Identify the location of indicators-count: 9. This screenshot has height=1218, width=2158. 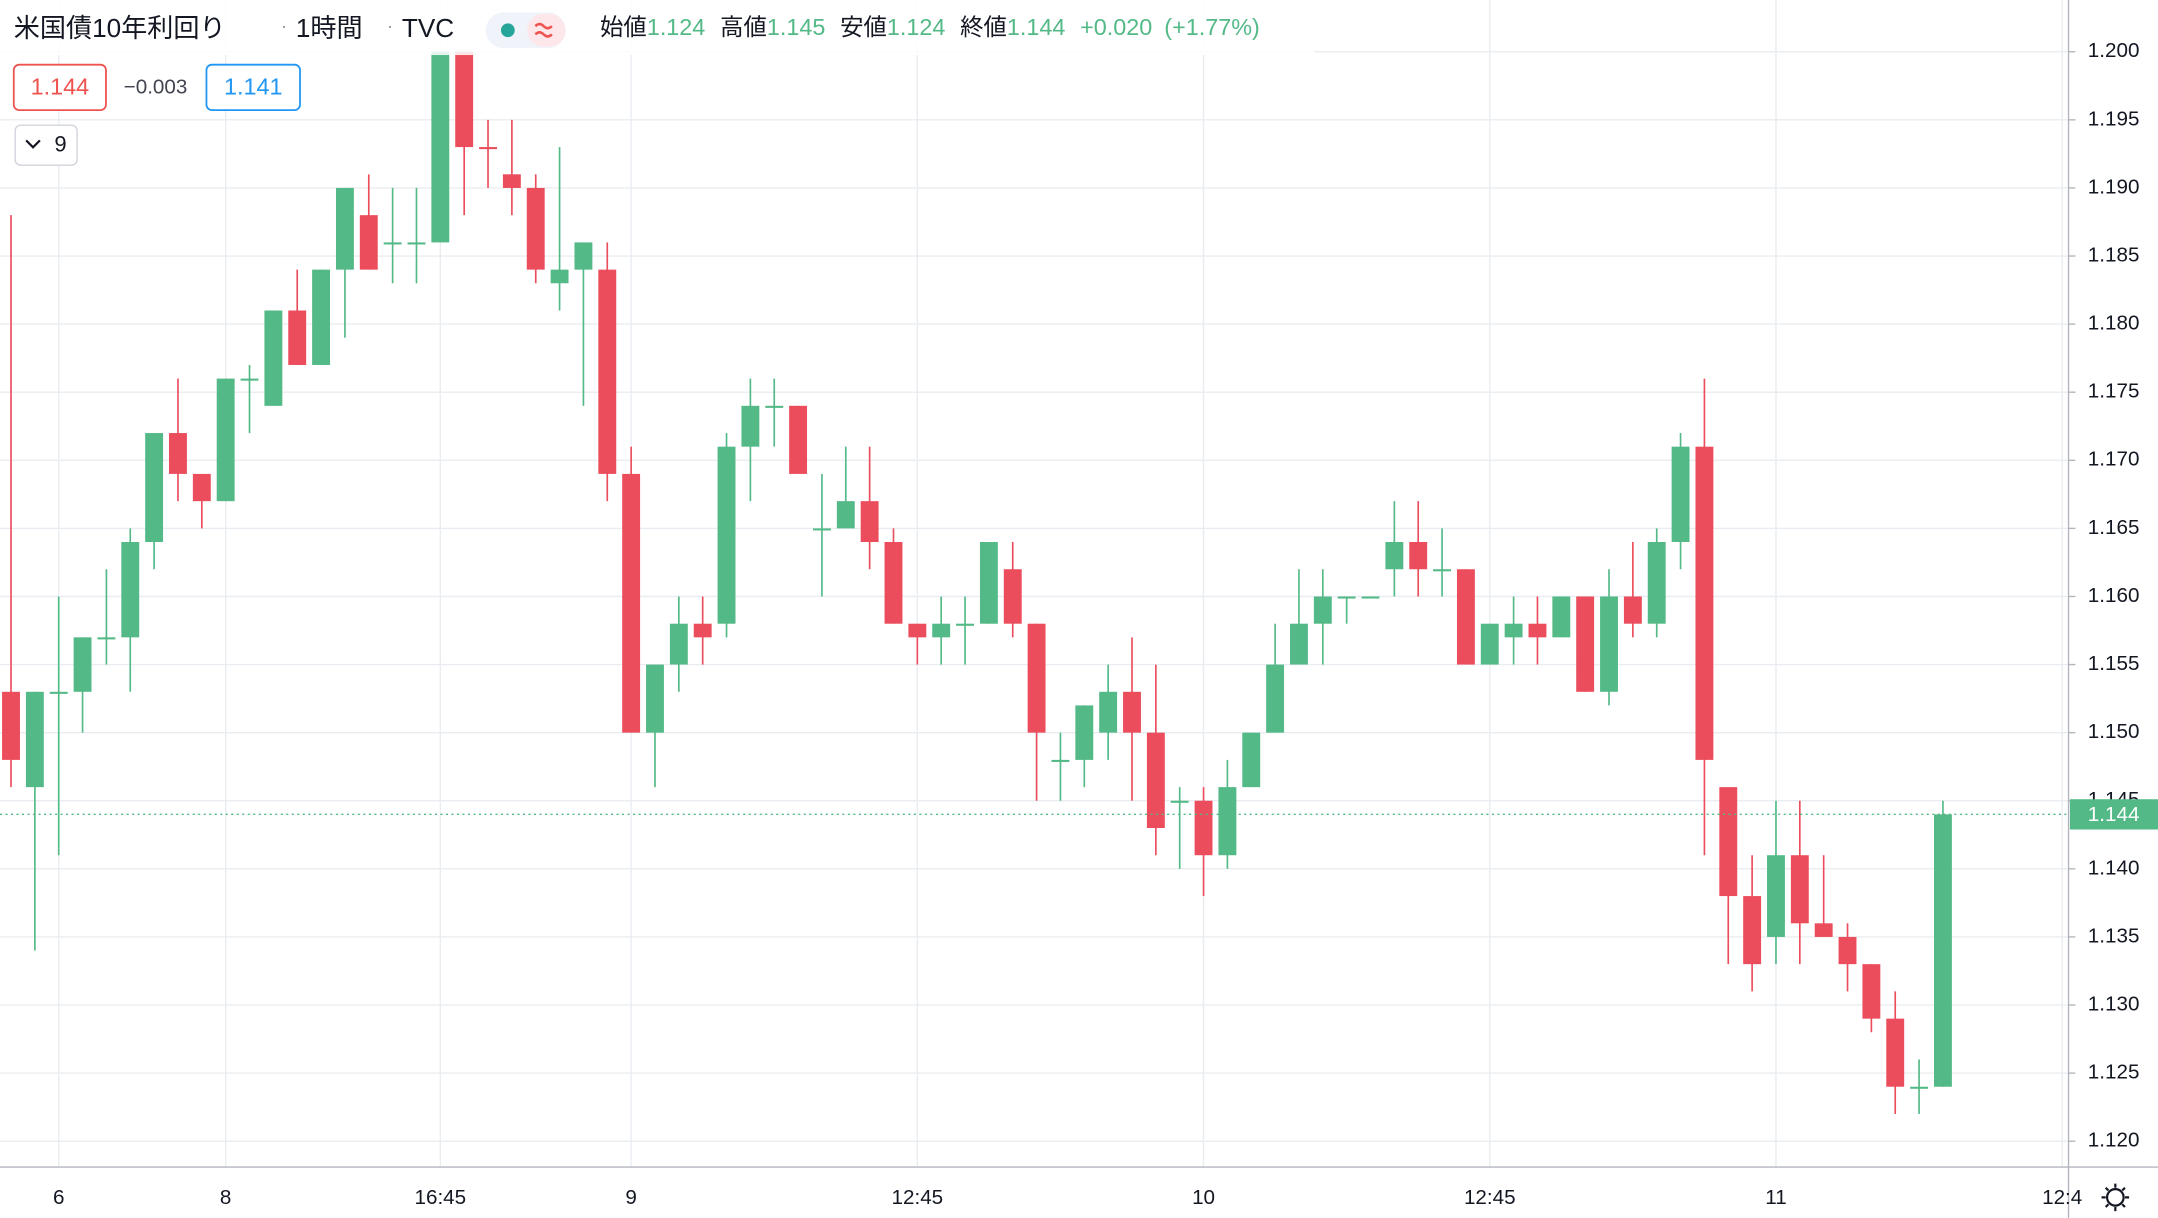
(60, 144).